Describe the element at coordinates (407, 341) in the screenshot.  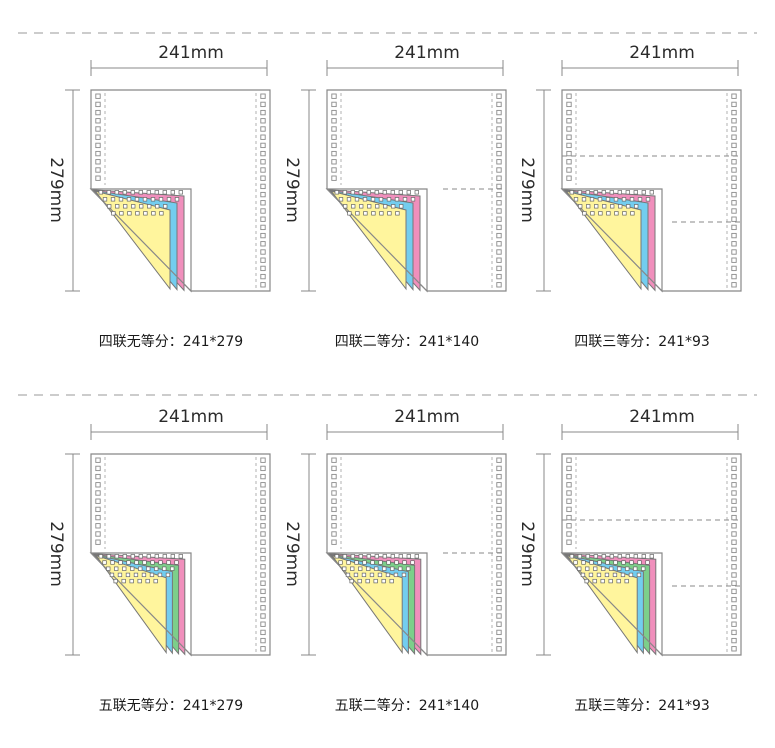
I see `panel-caption: 四联二等分：241*140` at that location.